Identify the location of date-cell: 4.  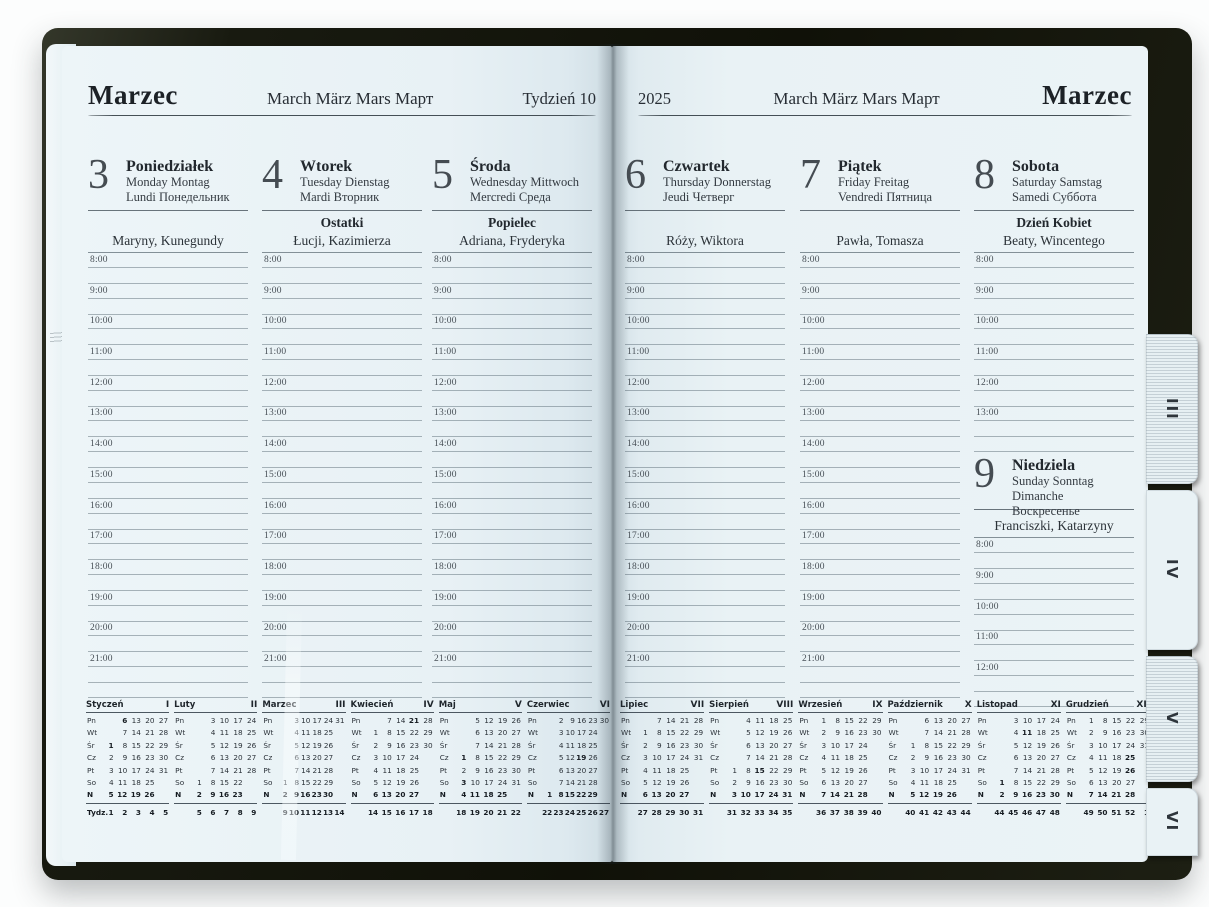
(1091, 758).